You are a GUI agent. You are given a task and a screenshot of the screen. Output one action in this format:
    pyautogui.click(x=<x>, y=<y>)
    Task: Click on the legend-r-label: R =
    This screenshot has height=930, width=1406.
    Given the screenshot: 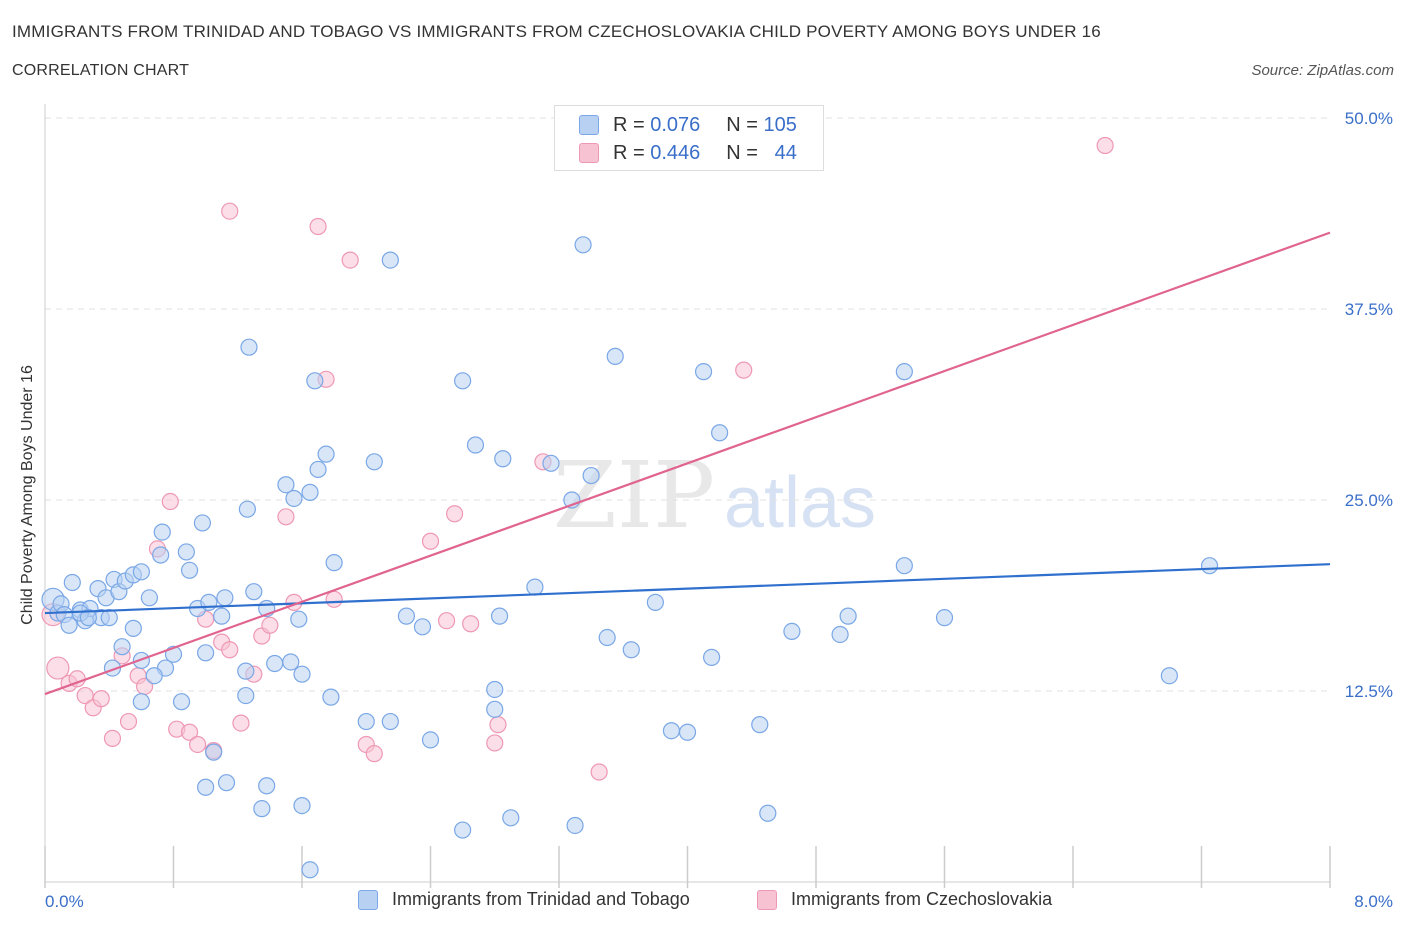 What is the action you would take?
    pyautogui.click(x=629, y=152)
    